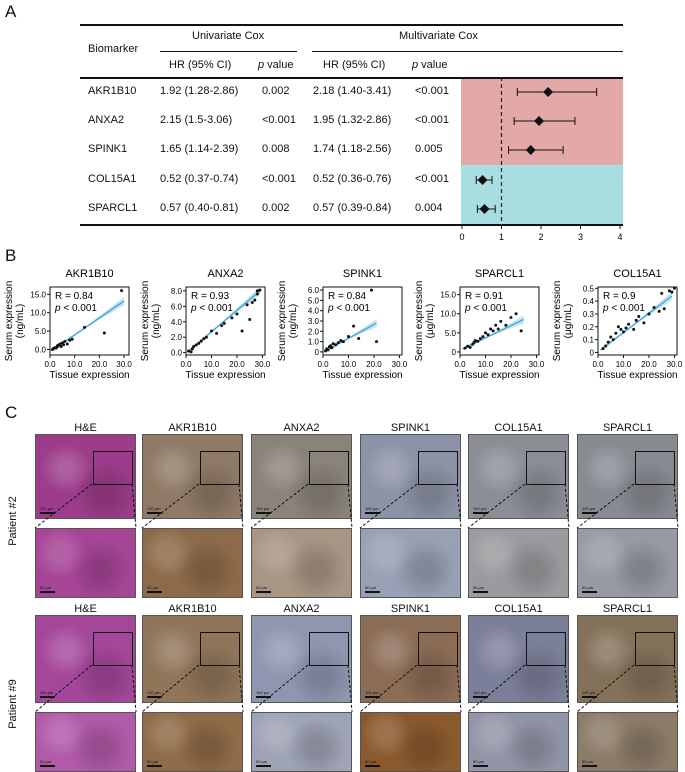 The width and height of the screenshot is (685, 772). What do you see at coordinates (314, 321) in the screenshot?
I see `y-tick-label: 3.0` at bounding box center [314, 321].